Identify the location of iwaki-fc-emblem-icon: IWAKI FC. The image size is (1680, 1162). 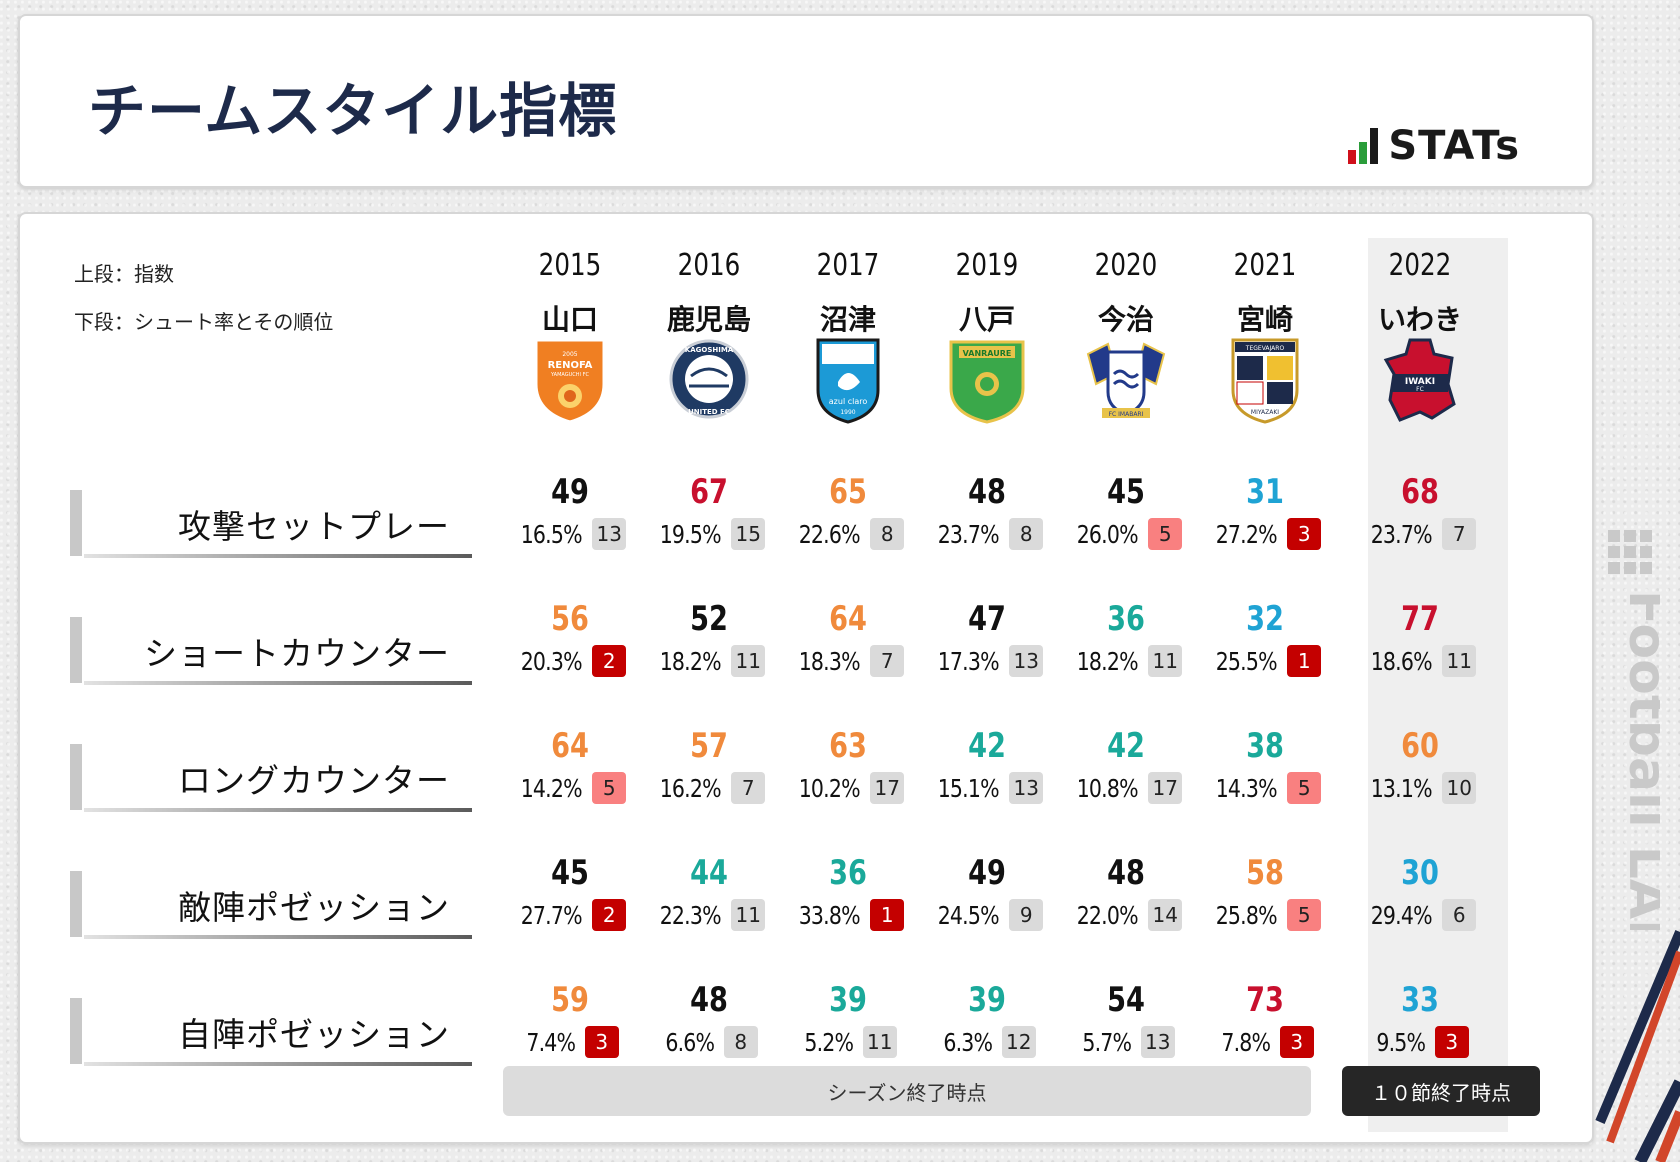
(1420, 379).